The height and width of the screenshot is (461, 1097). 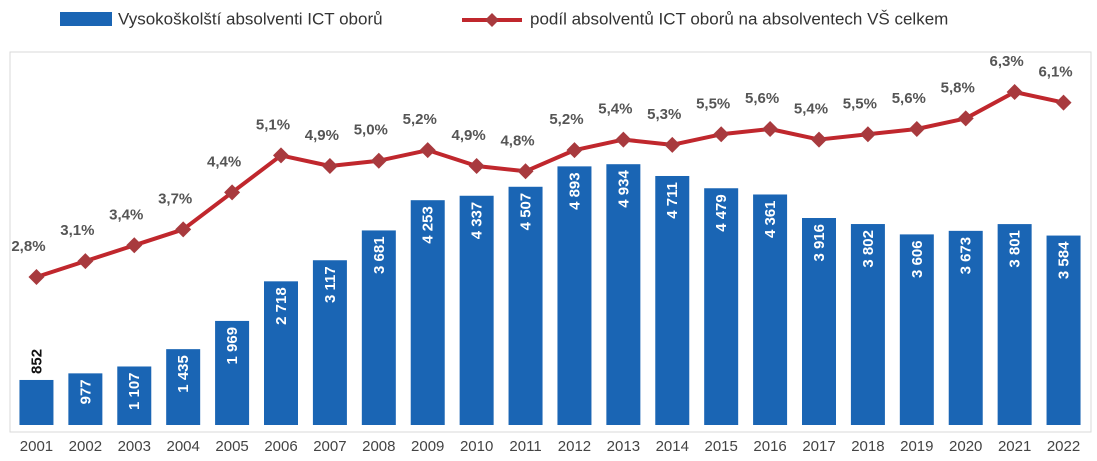 I want to click on line-value-label: 4,8%, so click(x=517, y=140).